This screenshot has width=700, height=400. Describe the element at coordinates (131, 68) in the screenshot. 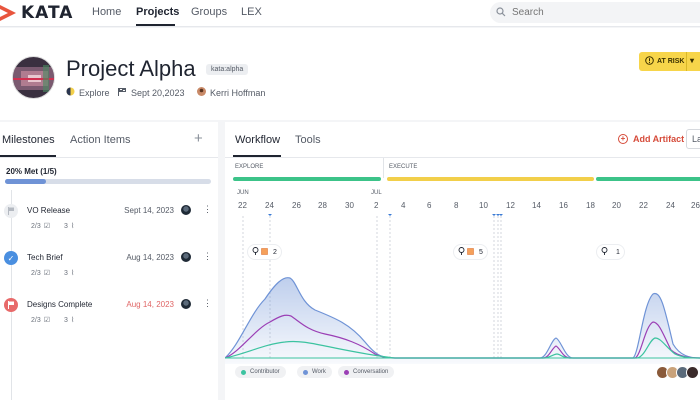

I see `page-title: Project Alpha` at that location.